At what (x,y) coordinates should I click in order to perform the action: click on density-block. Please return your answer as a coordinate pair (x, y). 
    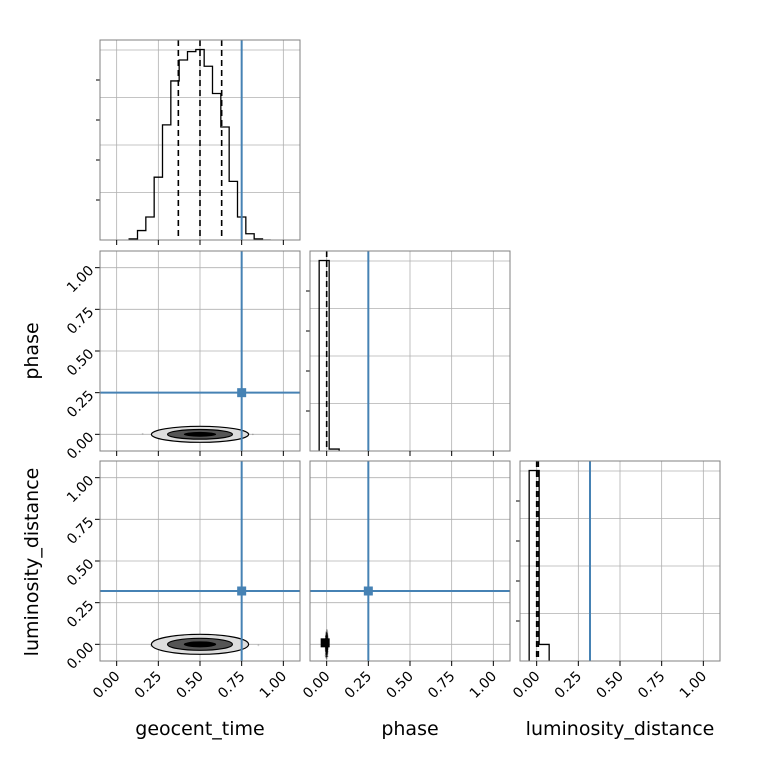
    Looking at the image, I should click on (325, 643).